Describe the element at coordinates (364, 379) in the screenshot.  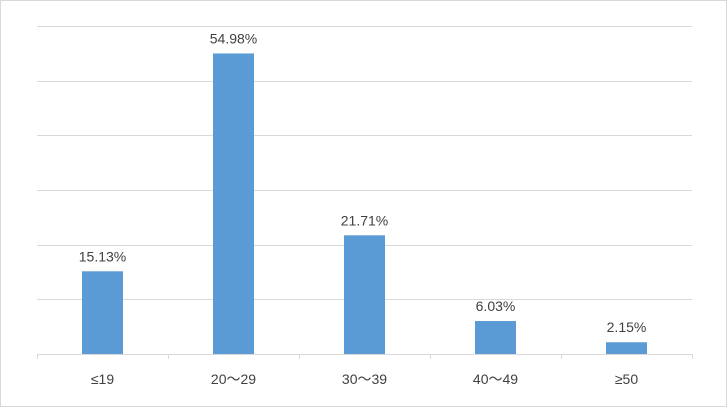
I see `x-tick-label: 30～39` at that location.